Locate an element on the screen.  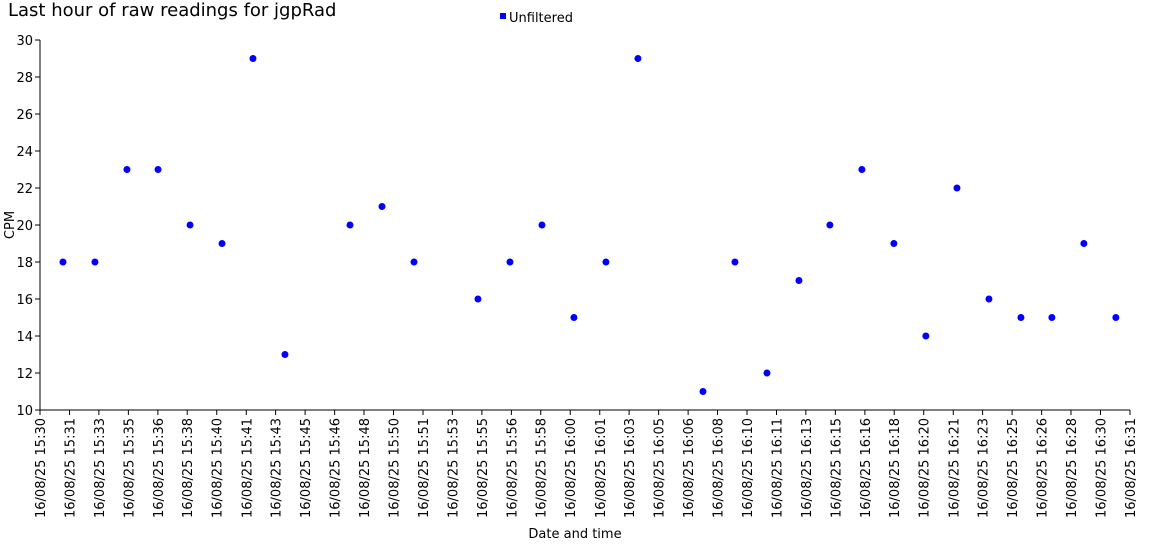
x-tick-label: 16/08/25 16:25 is located at coordinates (1013, 468).